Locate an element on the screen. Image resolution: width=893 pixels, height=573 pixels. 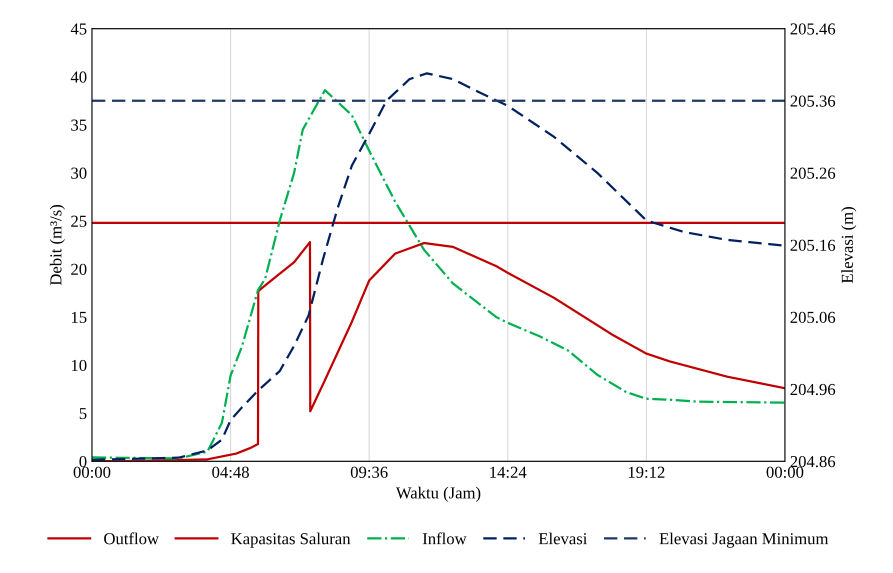
y2-axis-title: Elevasi (m) is located at coordinates (848, 245).